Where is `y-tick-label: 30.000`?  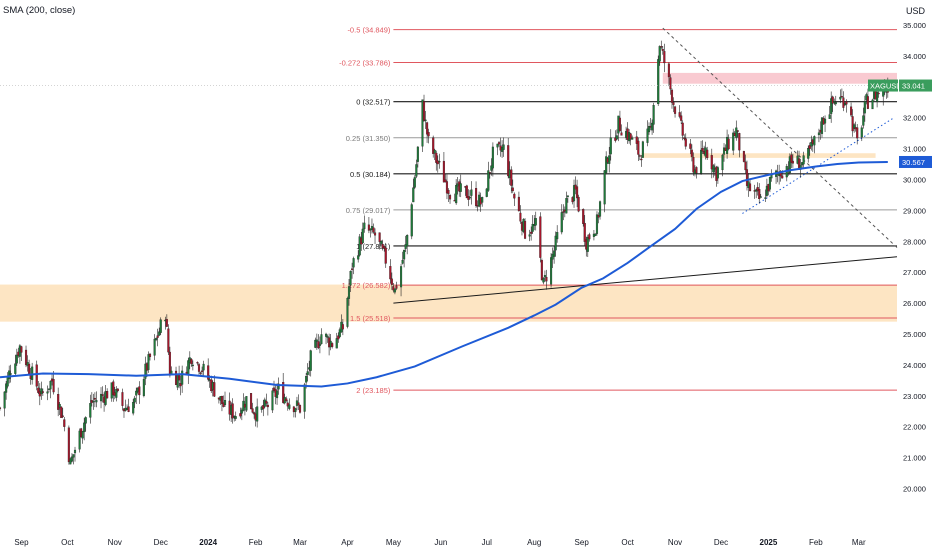 y-tick-label: 30.000 is located at coordinates (914, 180).